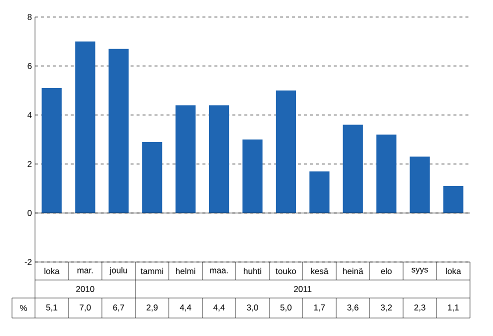 This screenshot has height=336, width=493. Describe the element at coordinates (420, 308) in the screenshot. I see `data-label: 2,3` at that location.